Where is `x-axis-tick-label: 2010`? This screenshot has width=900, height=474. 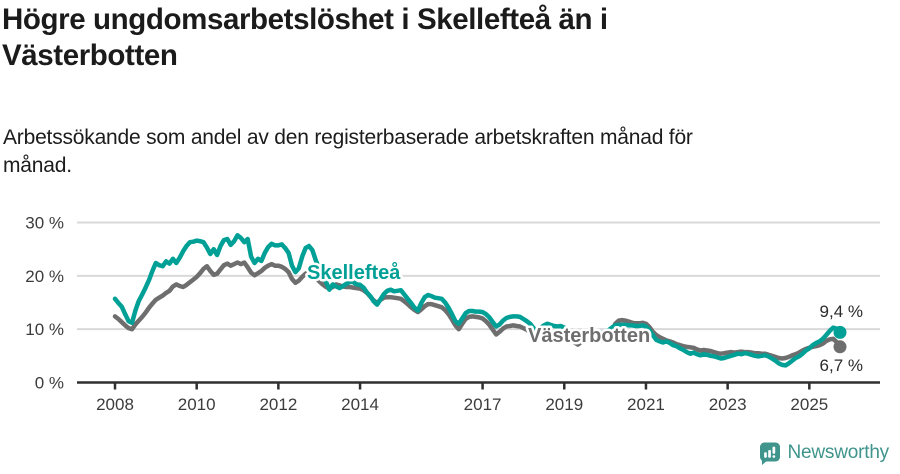 x-axis-tick-label: 2010 is located at coordinates (197, 404).